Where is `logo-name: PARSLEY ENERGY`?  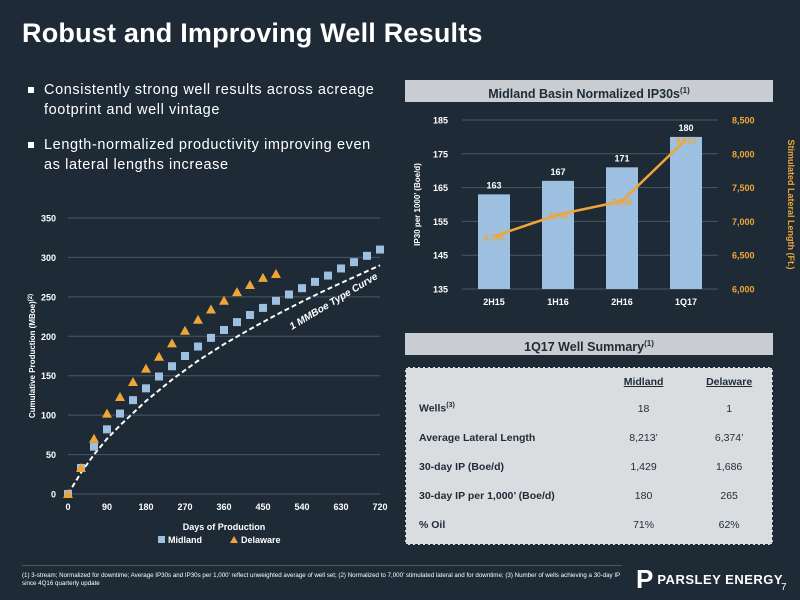
logo-name: PARSLEY ENERGY is located at coordinates (720, 579).